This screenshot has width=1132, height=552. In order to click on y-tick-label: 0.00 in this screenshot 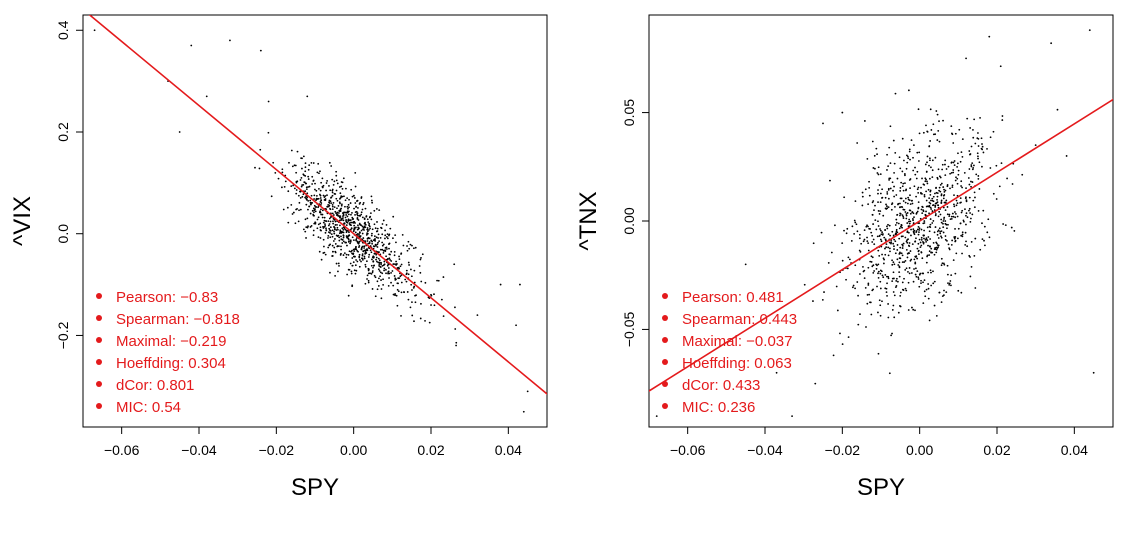, I will do `click(629, 220)`.